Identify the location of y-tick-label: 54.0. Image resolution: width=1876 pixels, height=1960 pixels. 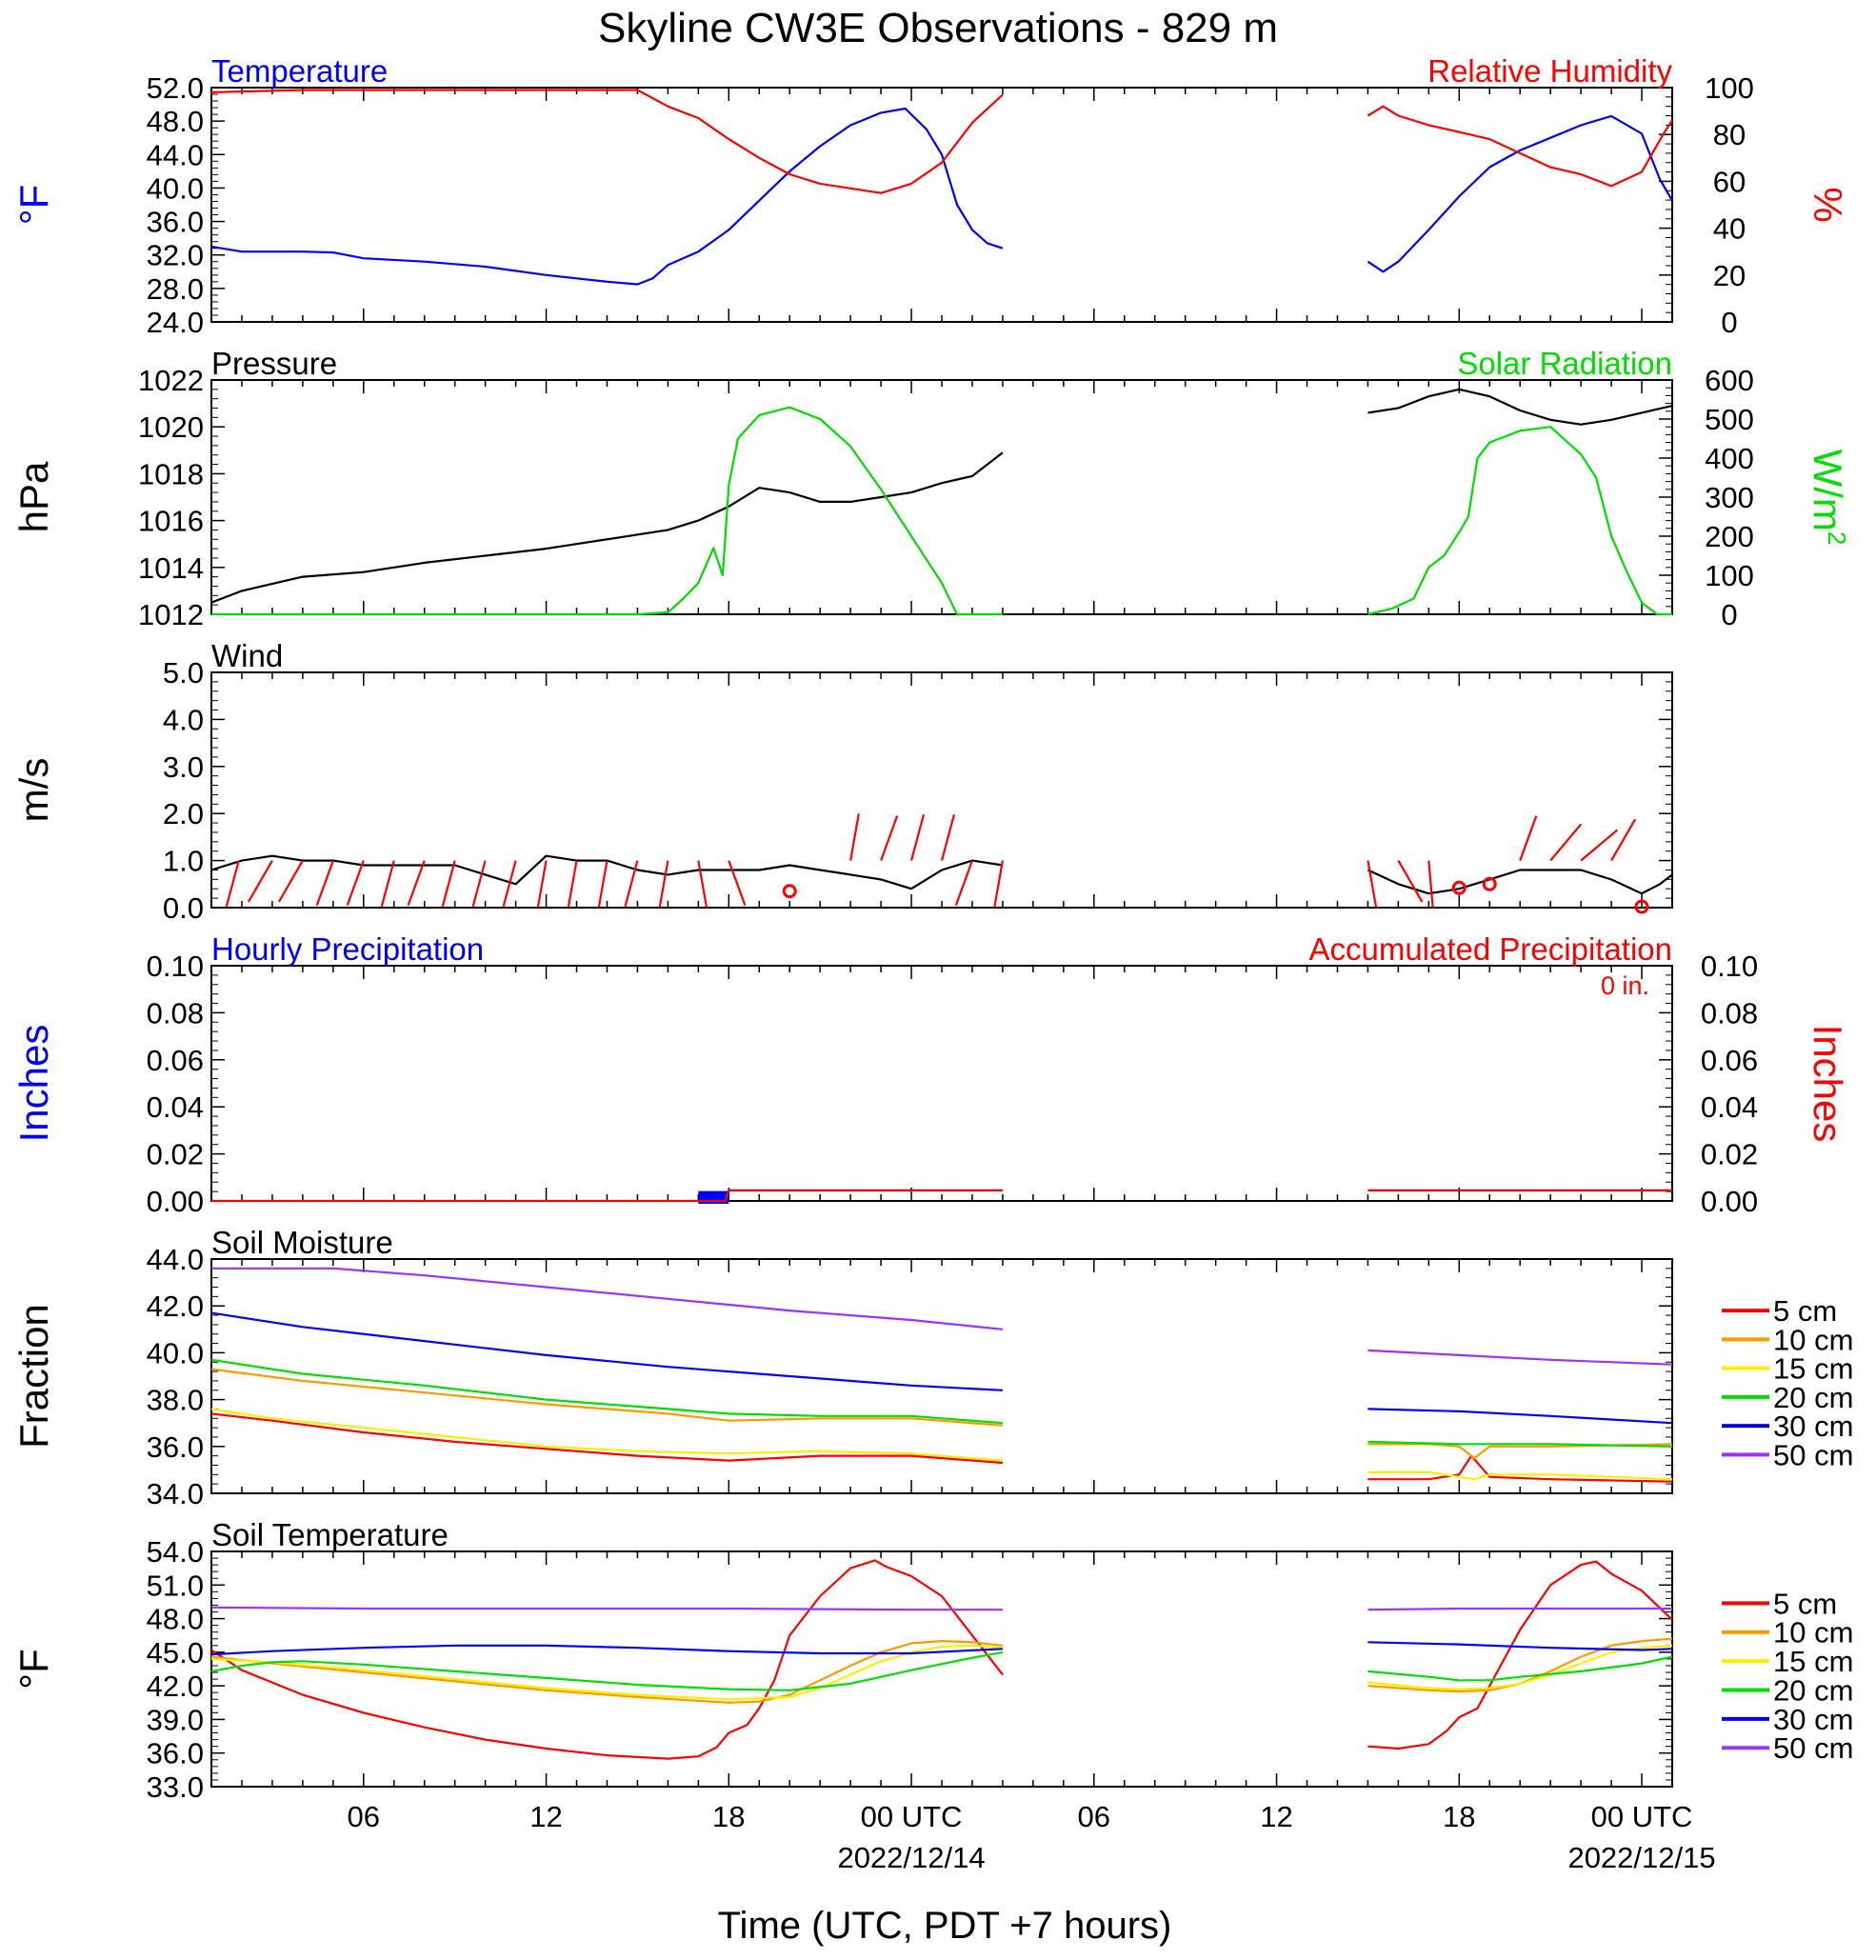
(175, 1552).